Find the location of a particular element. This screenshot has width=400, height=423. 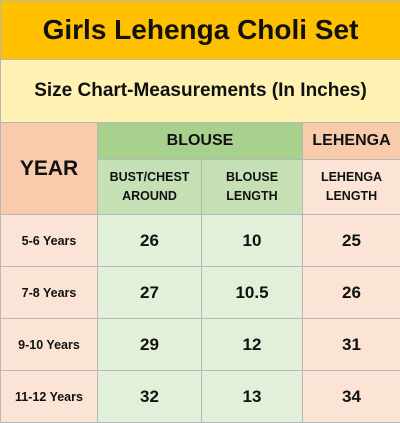

table-row: 11-12 Years 32 13 34 is located at coordinates (200, 396).